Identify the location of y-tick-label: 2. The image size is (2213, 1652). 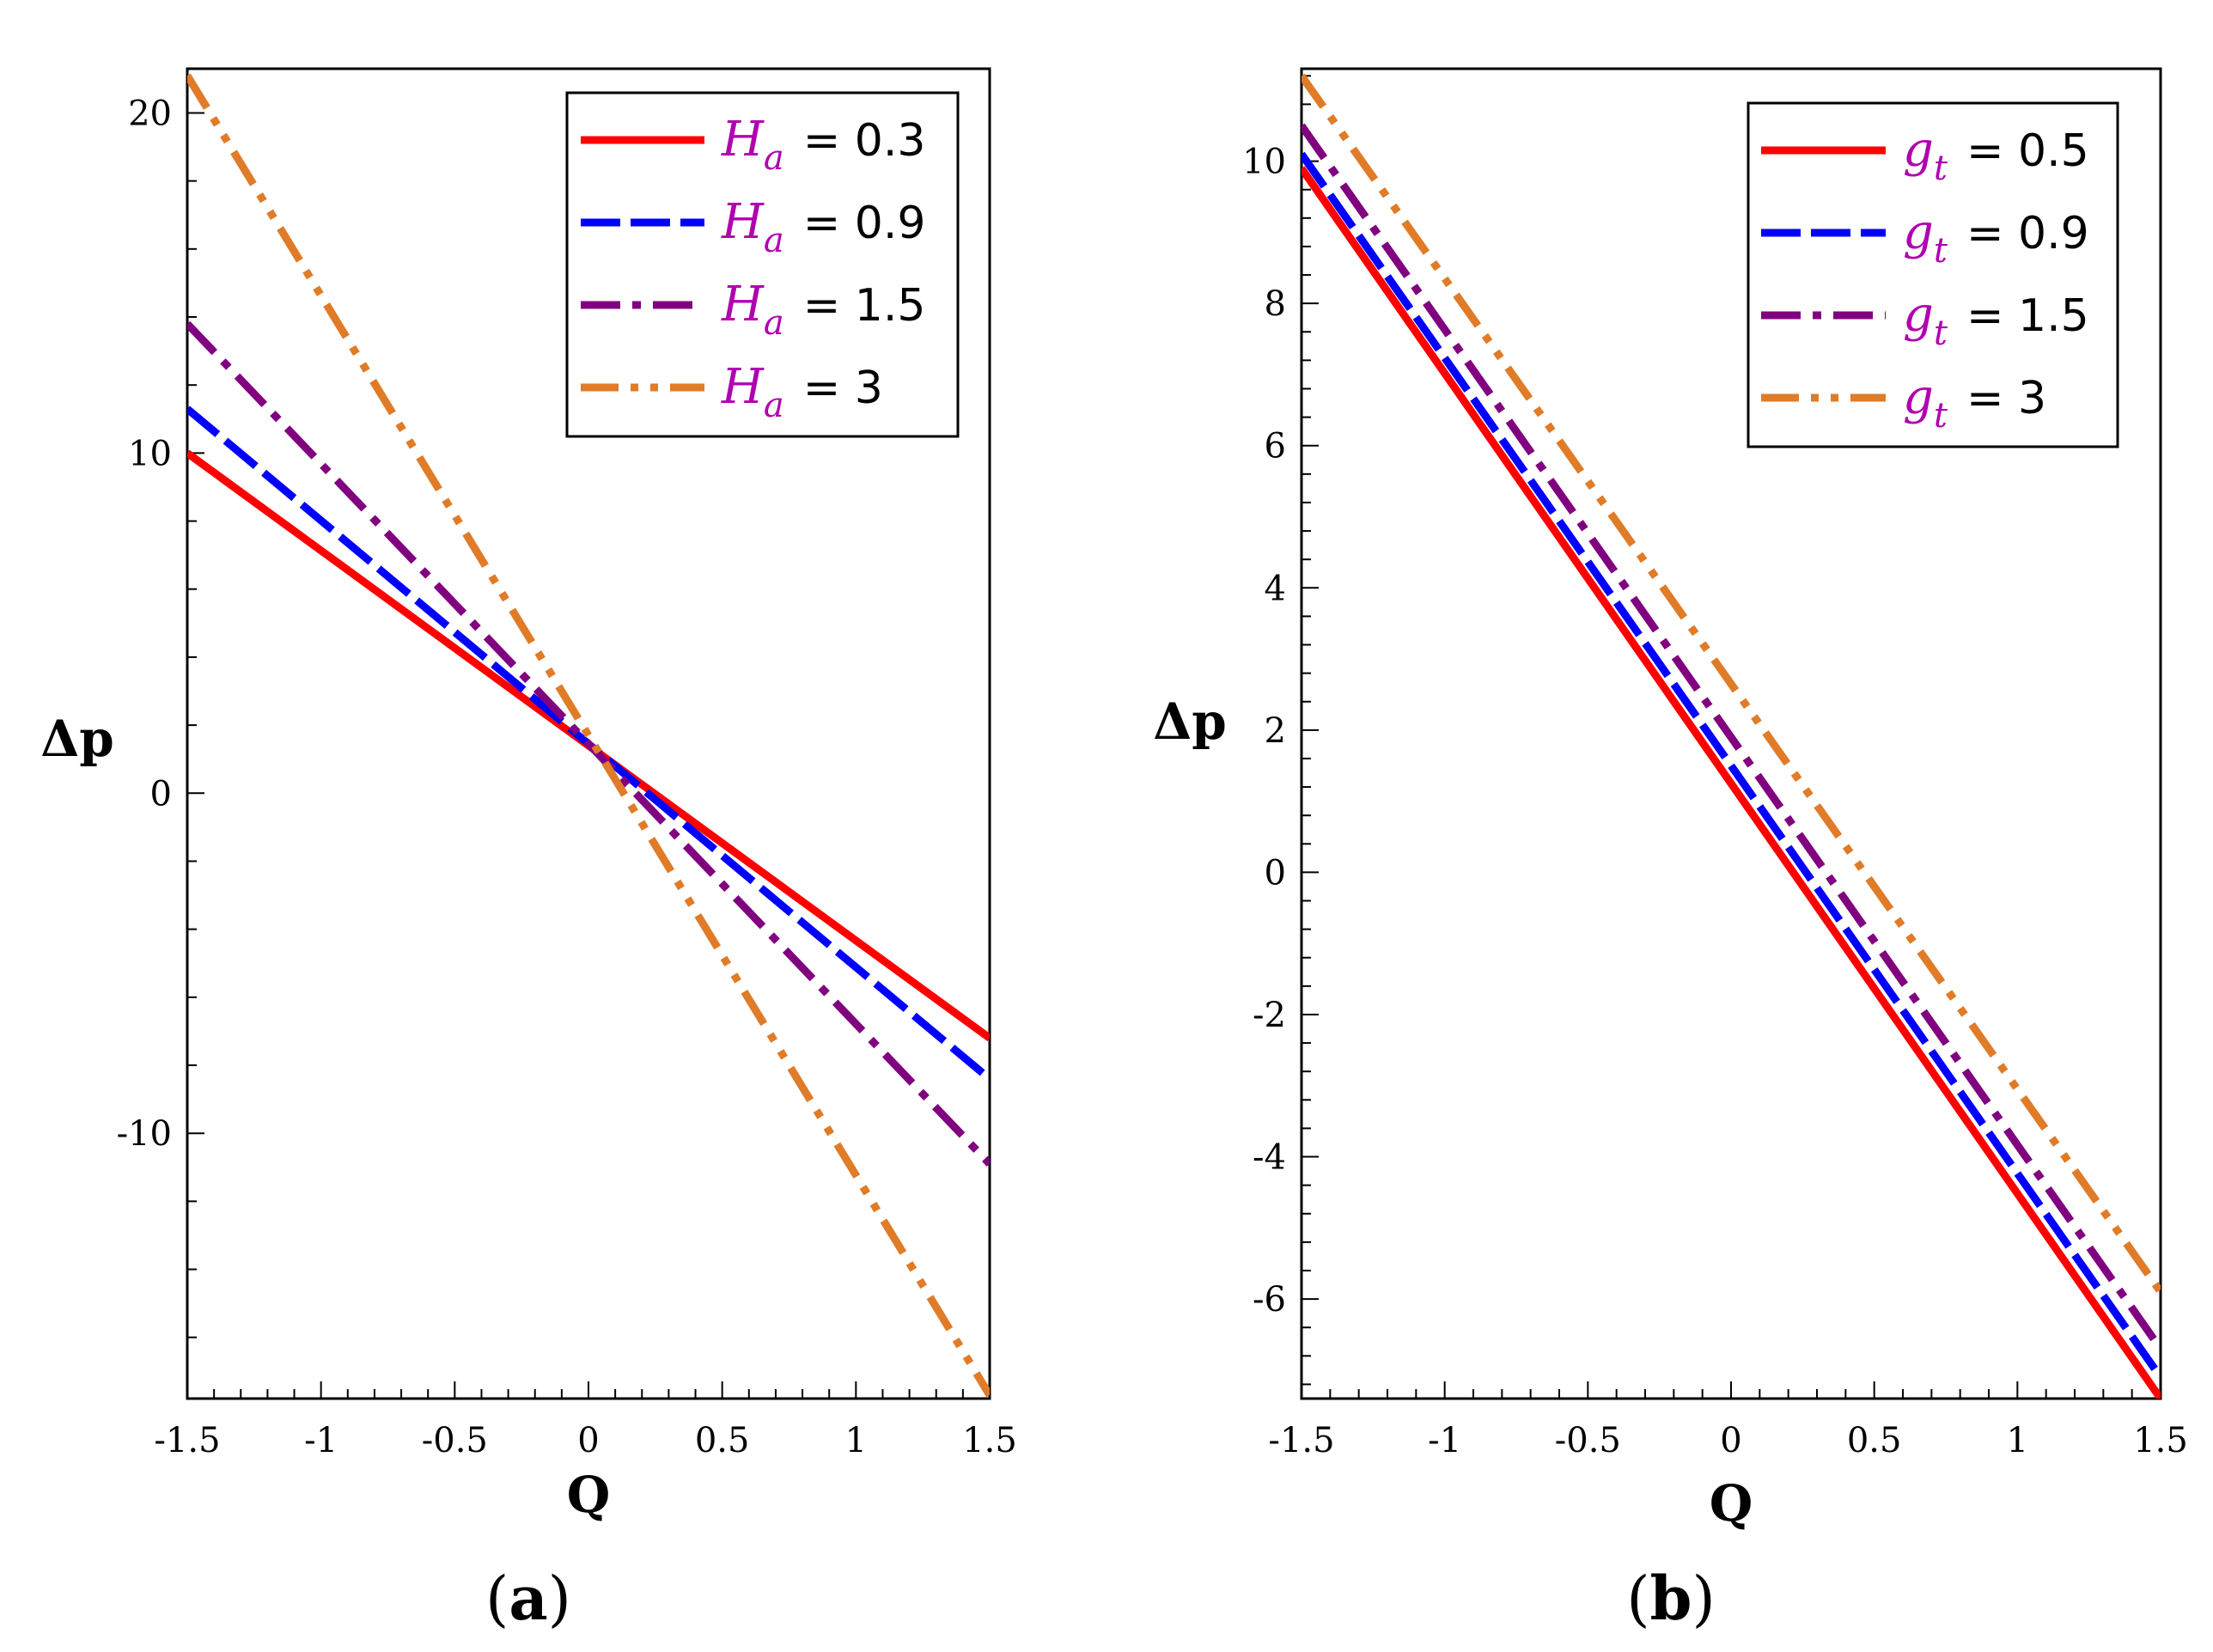
(1276, 731).